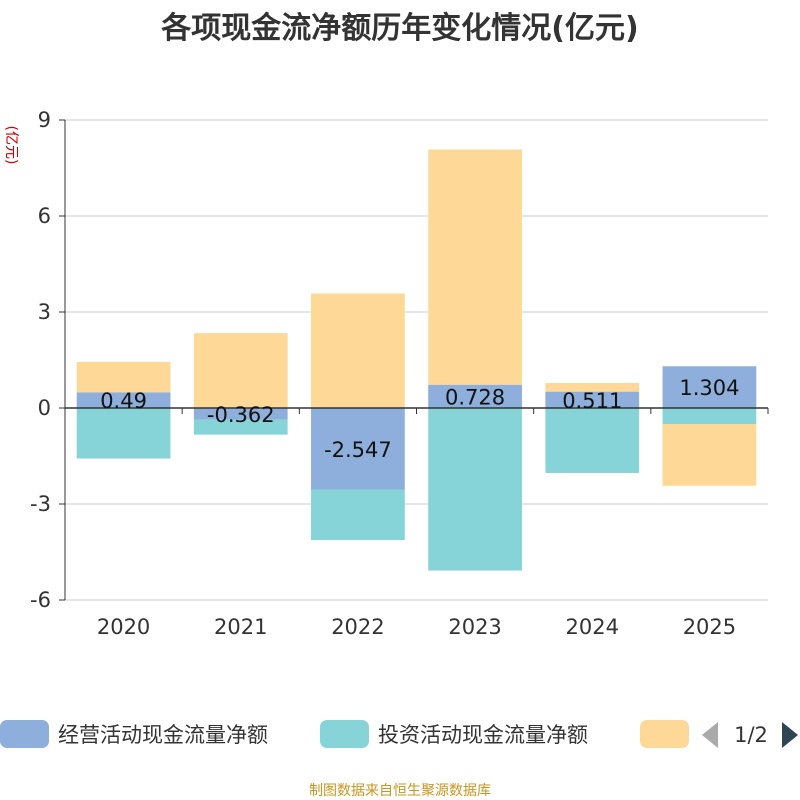  Describe the element at coordinates (751, 735) in the screenshot. I see `legend-page: 1/2` at that location.